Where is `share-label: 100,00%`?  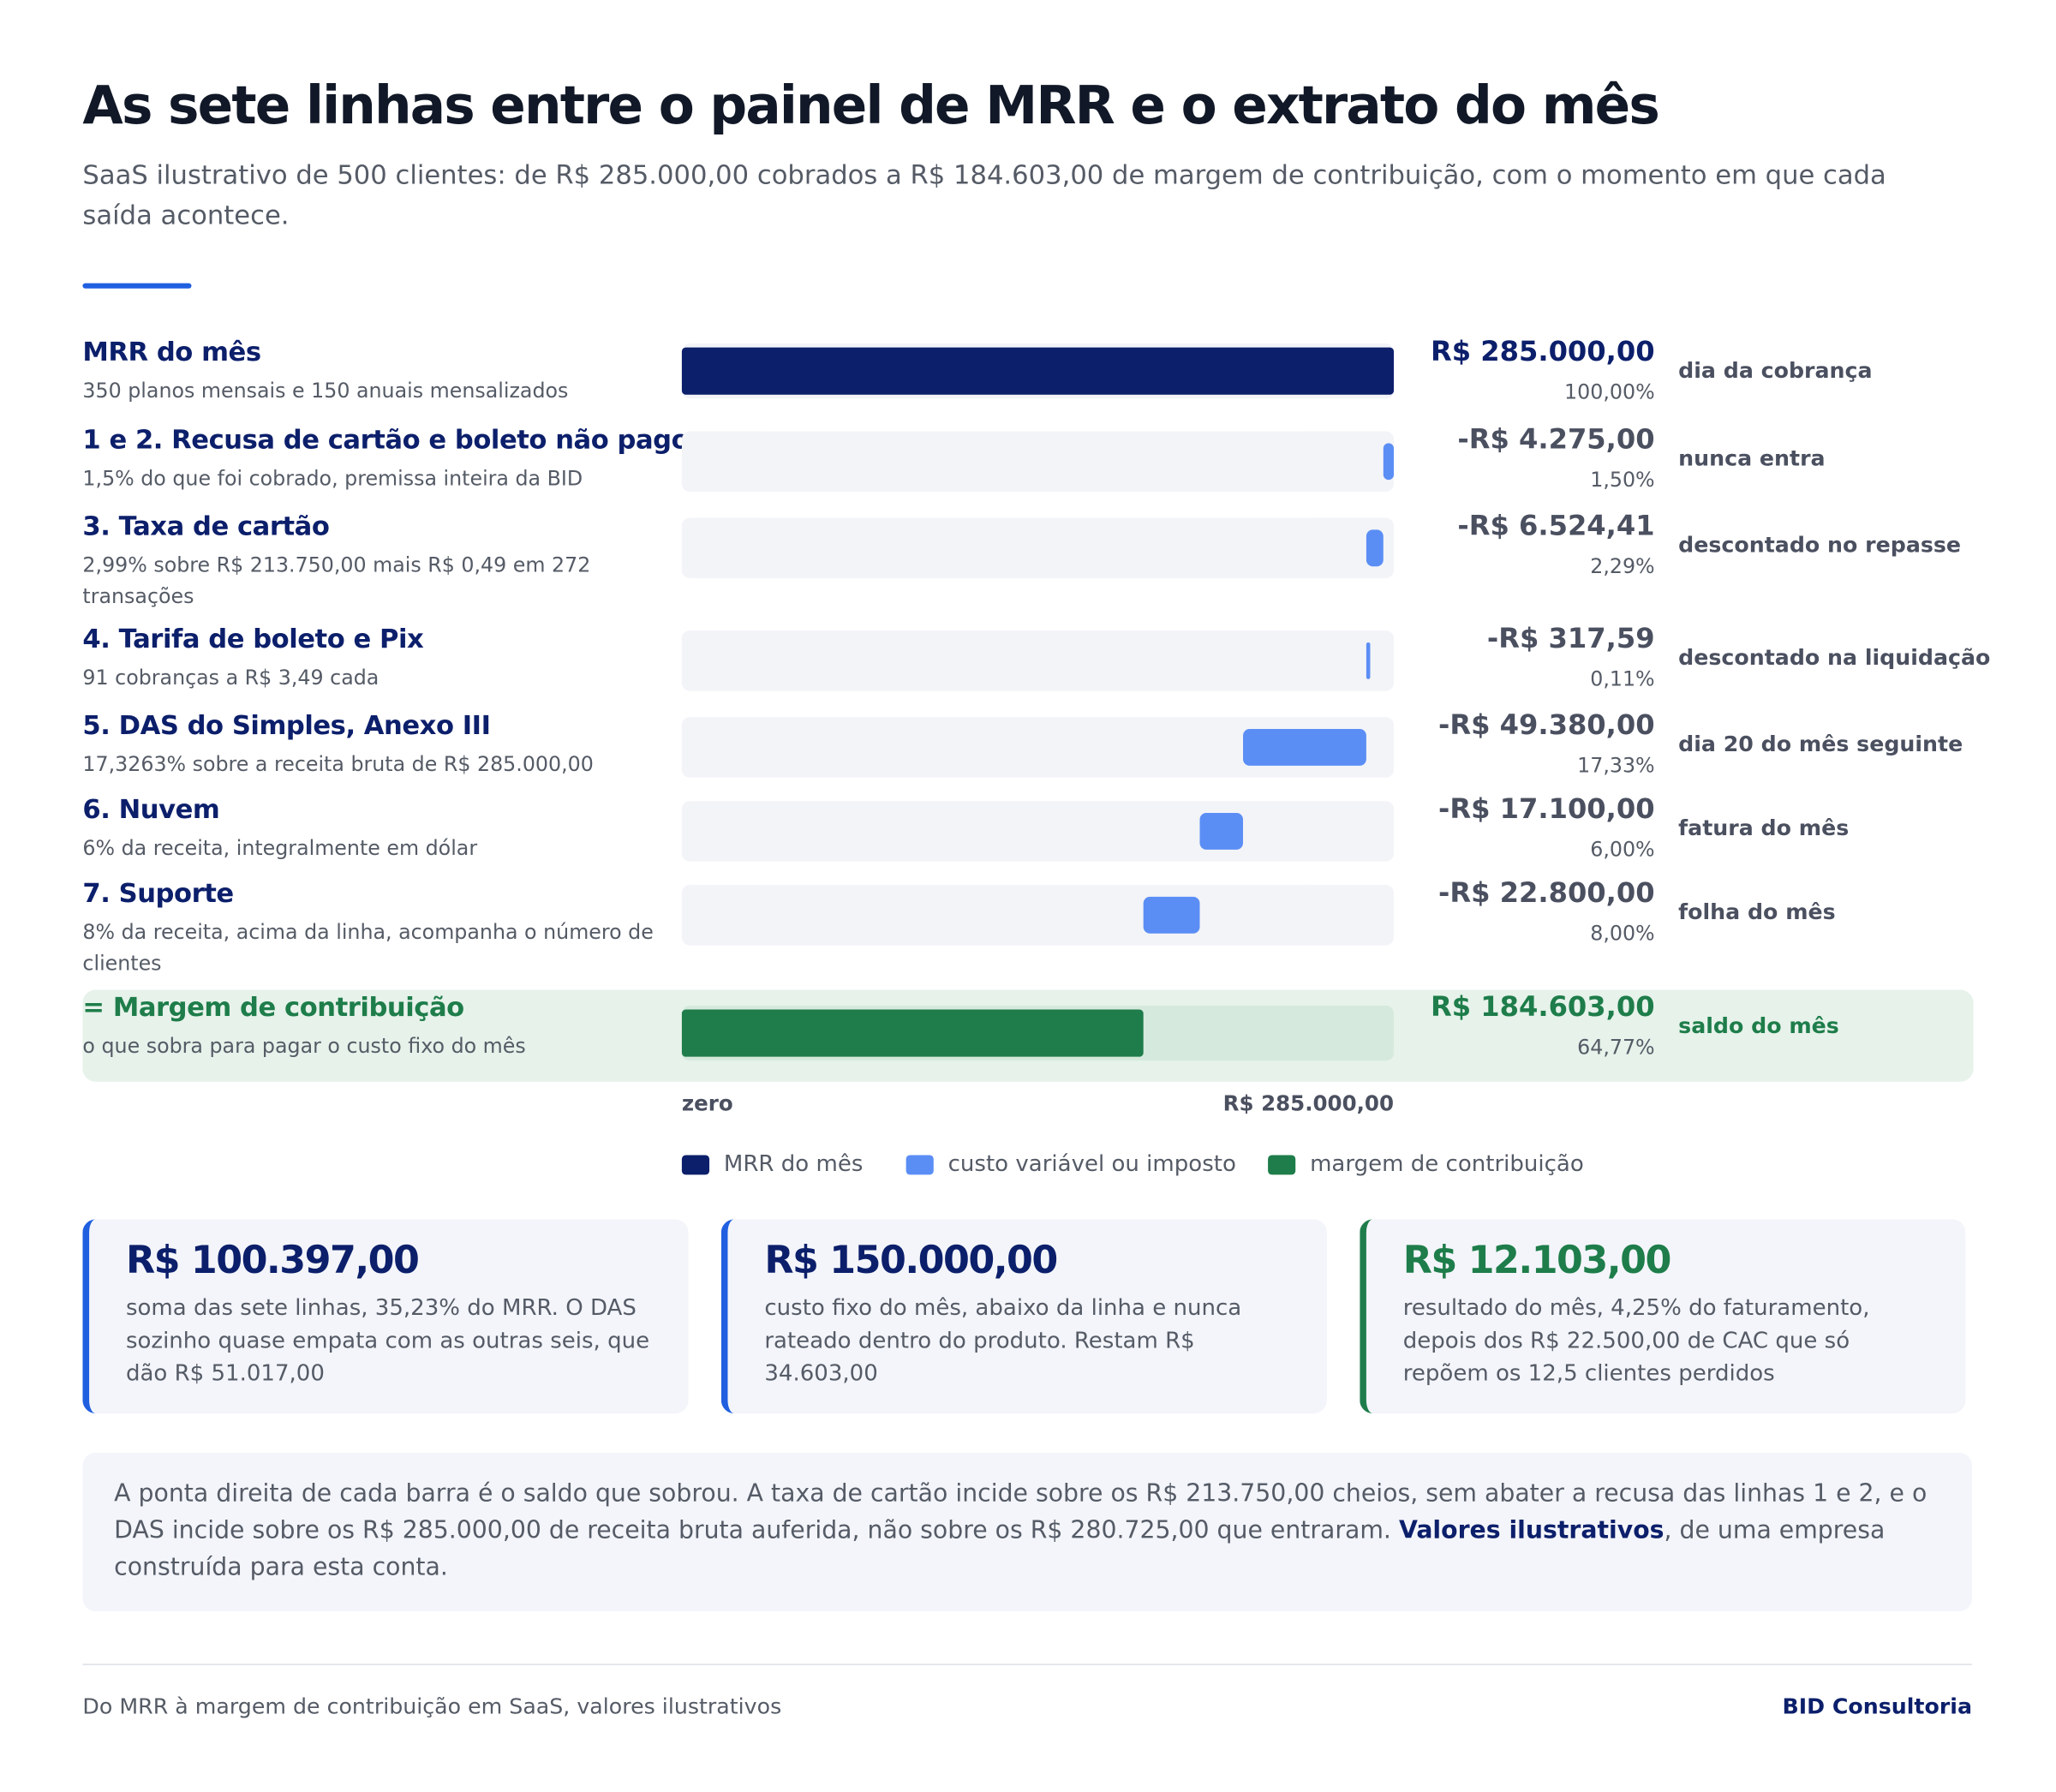
share-label: 100,00% is located at coordinates (1609, 391).